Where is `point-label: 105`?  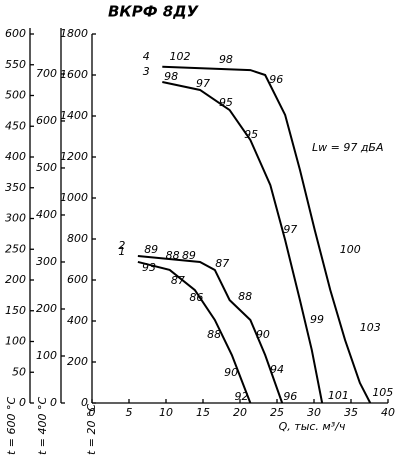 point-label: 105 is located at coordinates (382, 392).